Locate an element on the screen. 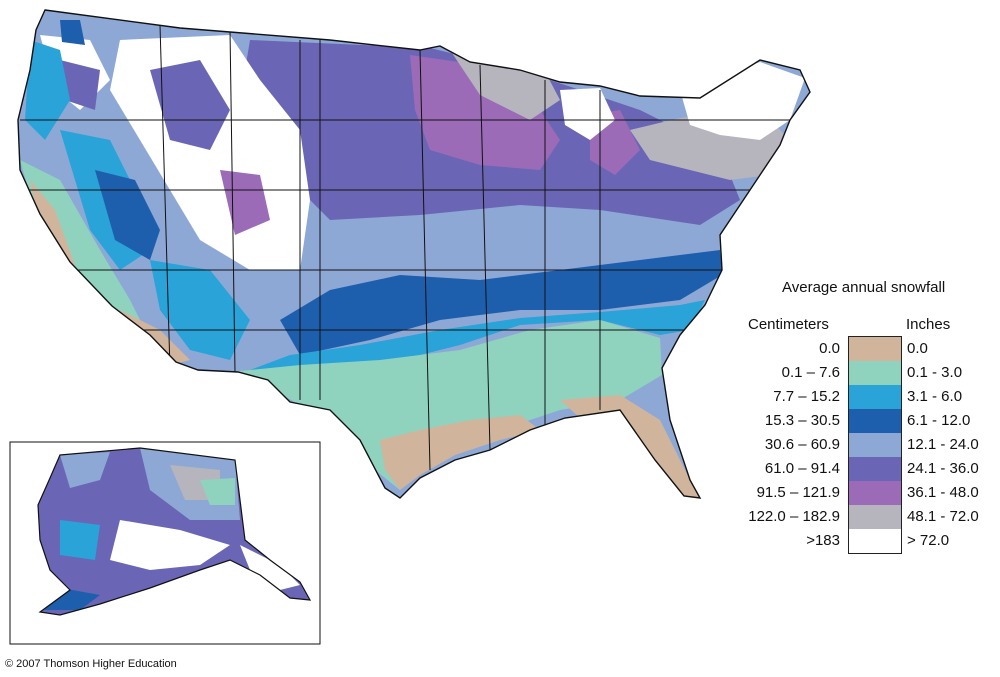  legend-cm-header: Centimeters is located at coordinates (788, 324).